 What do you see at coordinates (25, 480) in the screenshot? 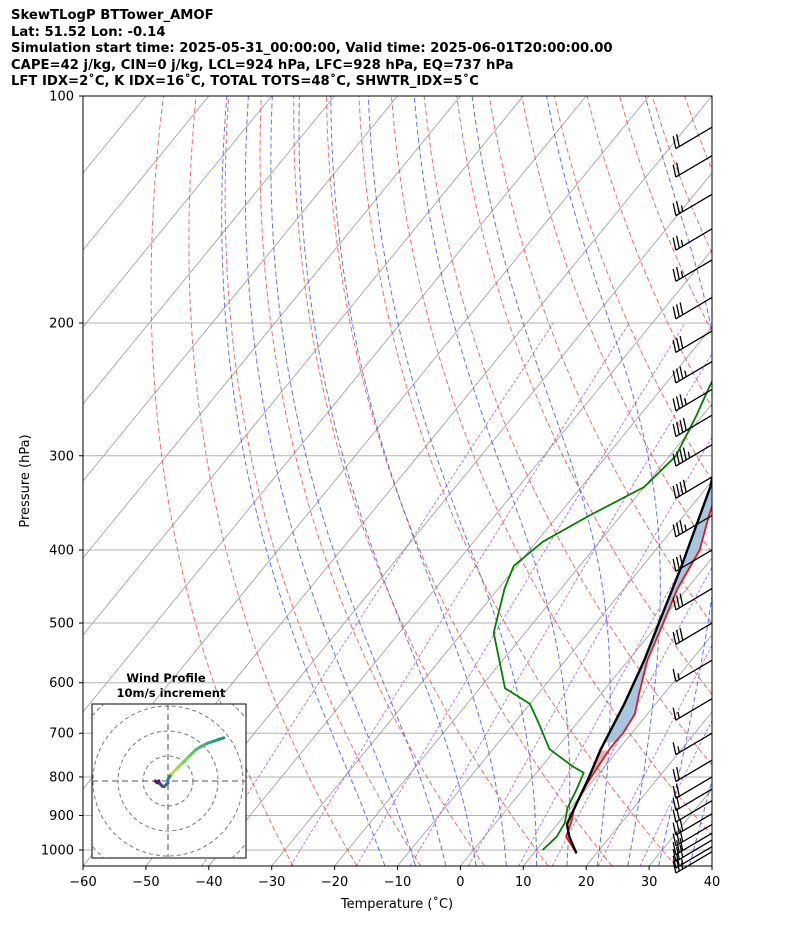
I see `y-axis-label: Pressure (hPa)` at bounding box center [25, 480].